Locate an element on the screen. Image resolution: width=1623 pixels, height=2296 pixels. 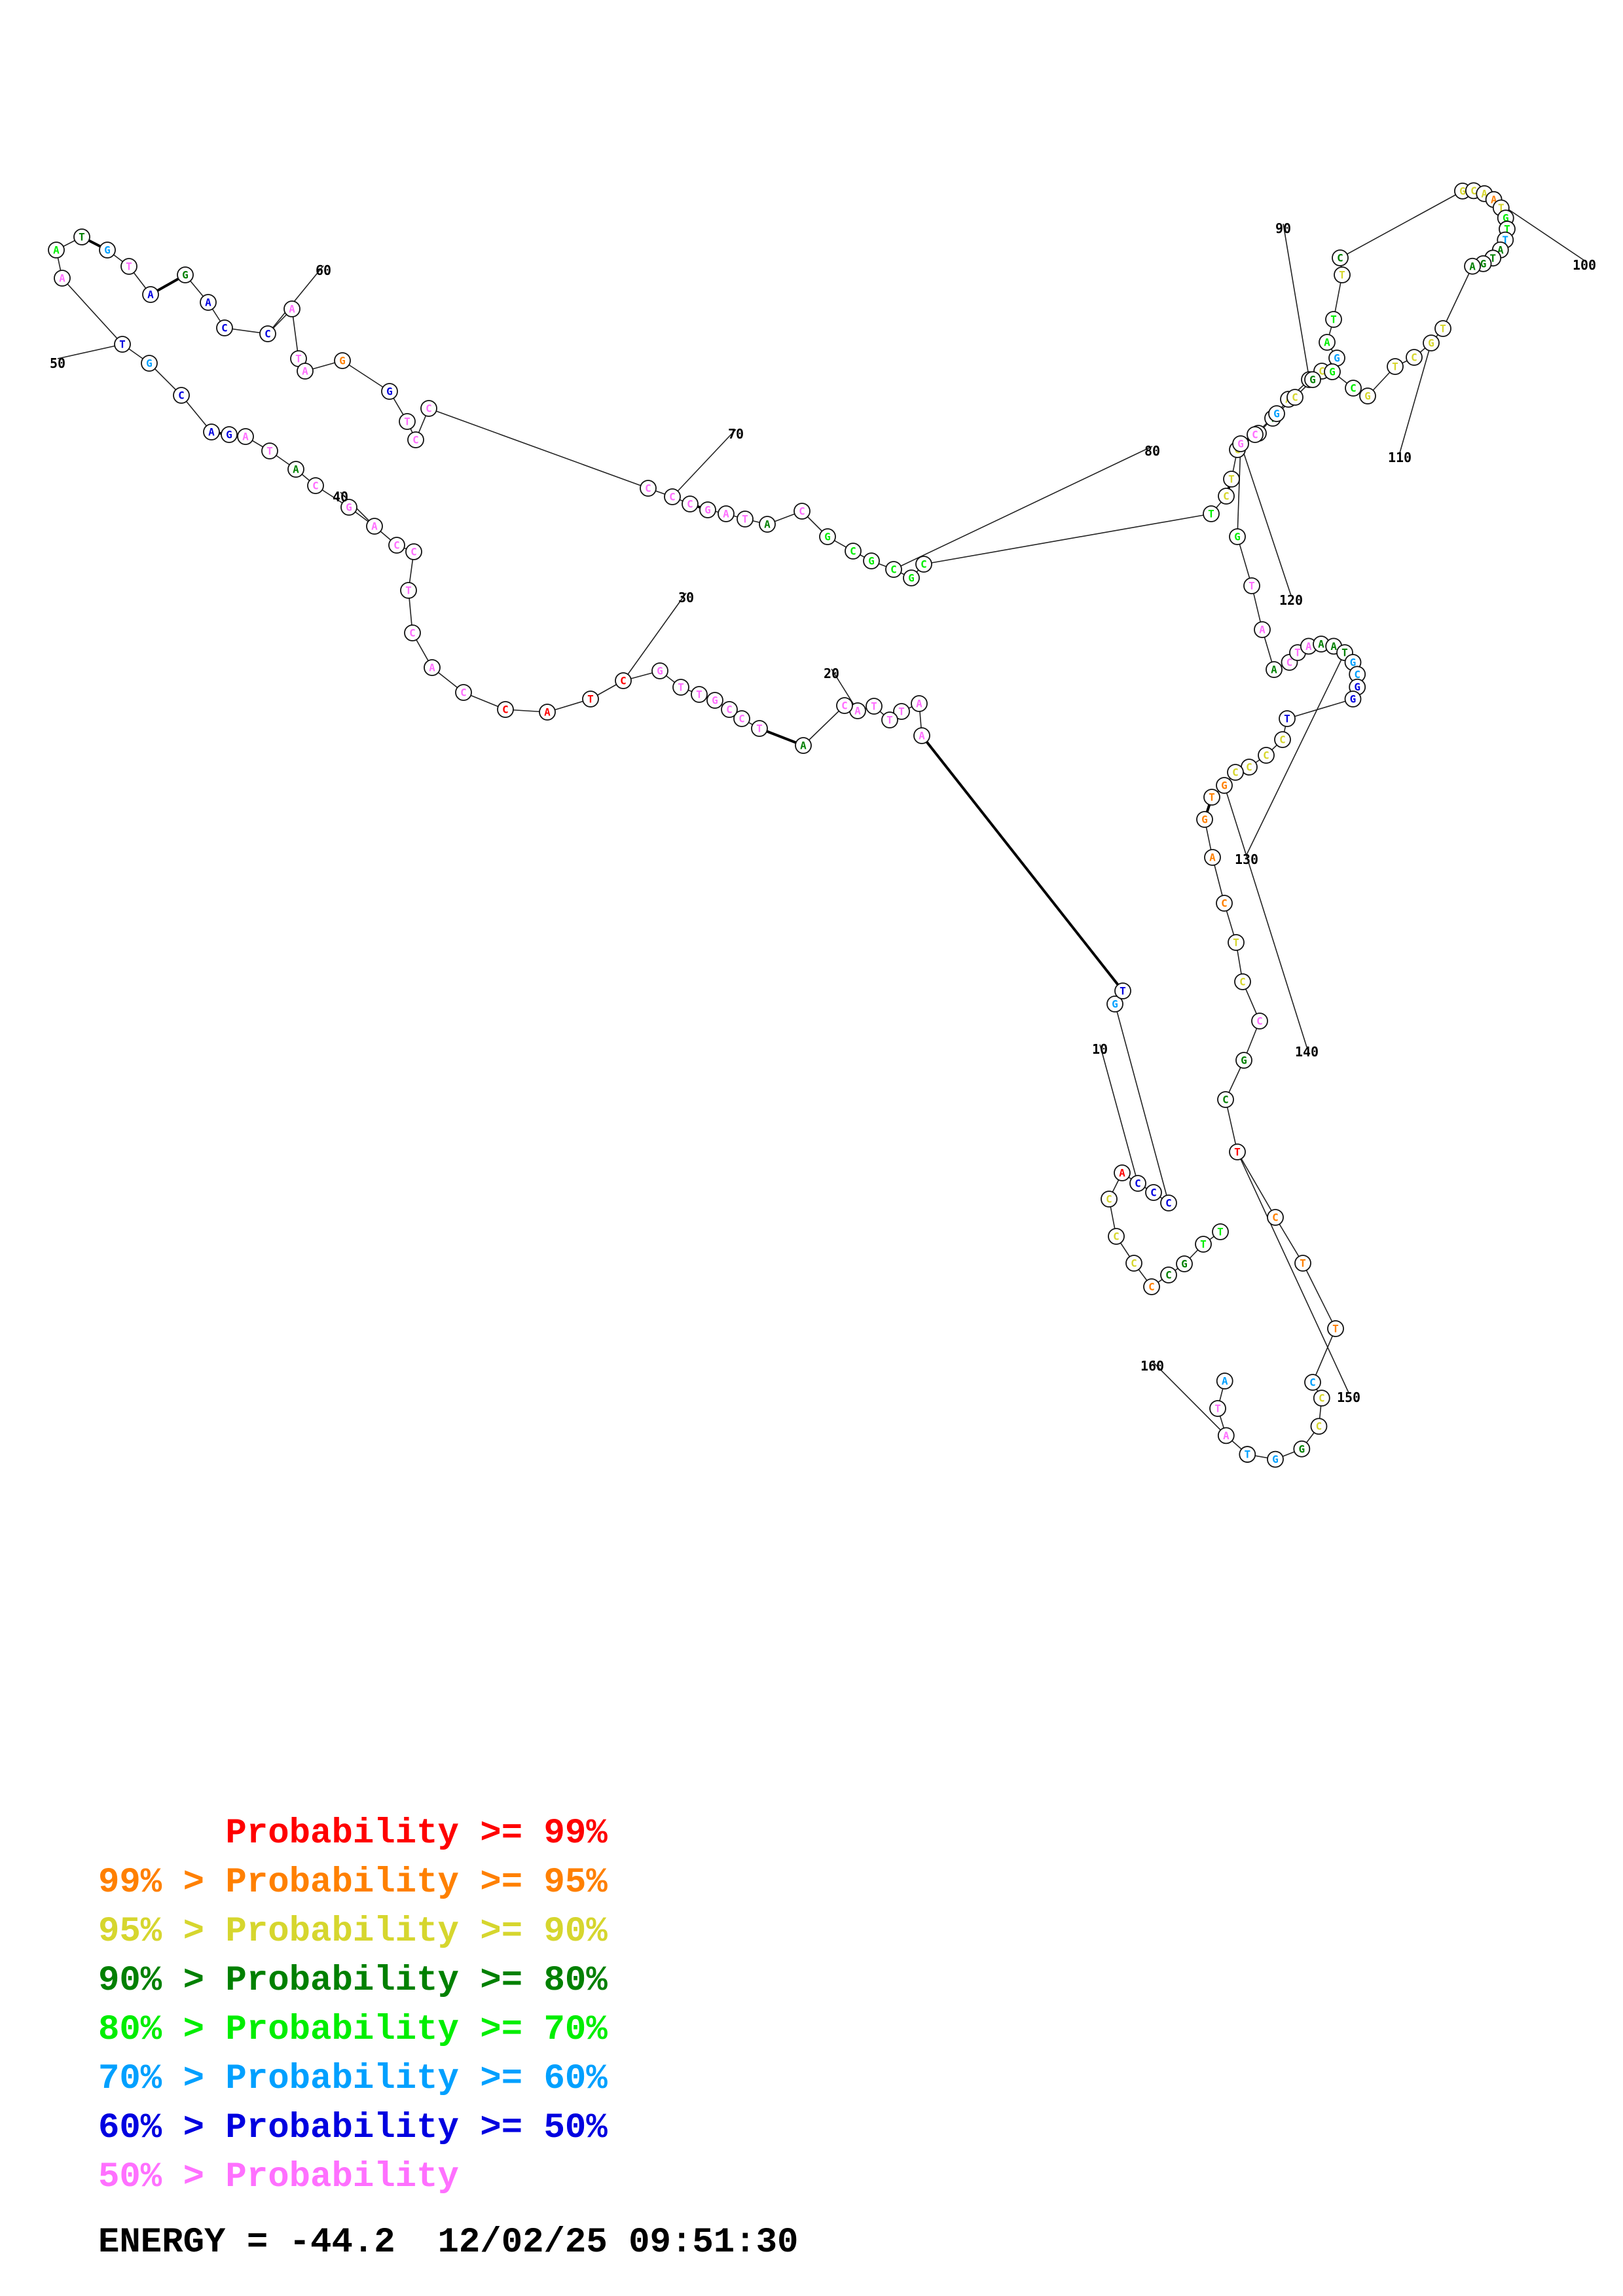
legend-line-7: 60% > Probability >= 50% is located at coordinates (353, 2128).